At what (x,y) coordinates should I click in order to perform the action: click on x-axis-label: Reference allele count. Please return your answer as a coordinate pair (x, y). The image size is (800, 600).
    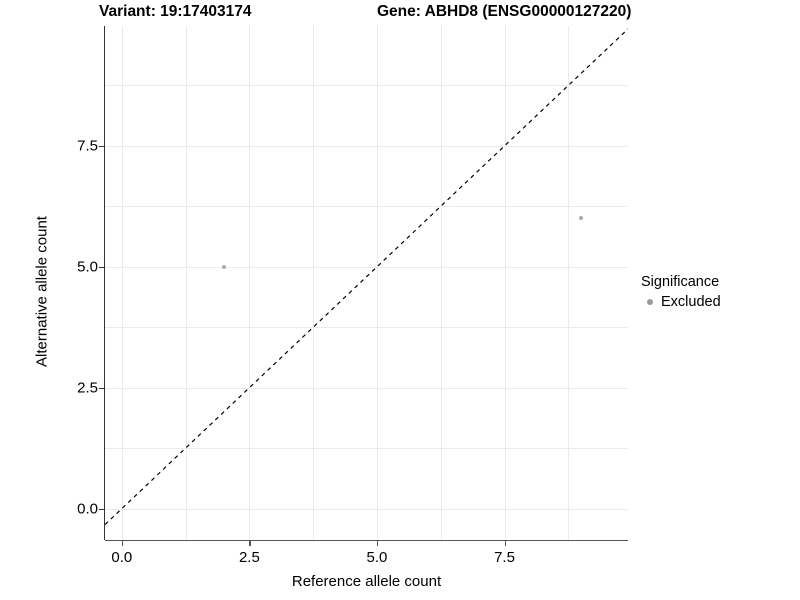
    Looking at the image, I should click on (366, 581).